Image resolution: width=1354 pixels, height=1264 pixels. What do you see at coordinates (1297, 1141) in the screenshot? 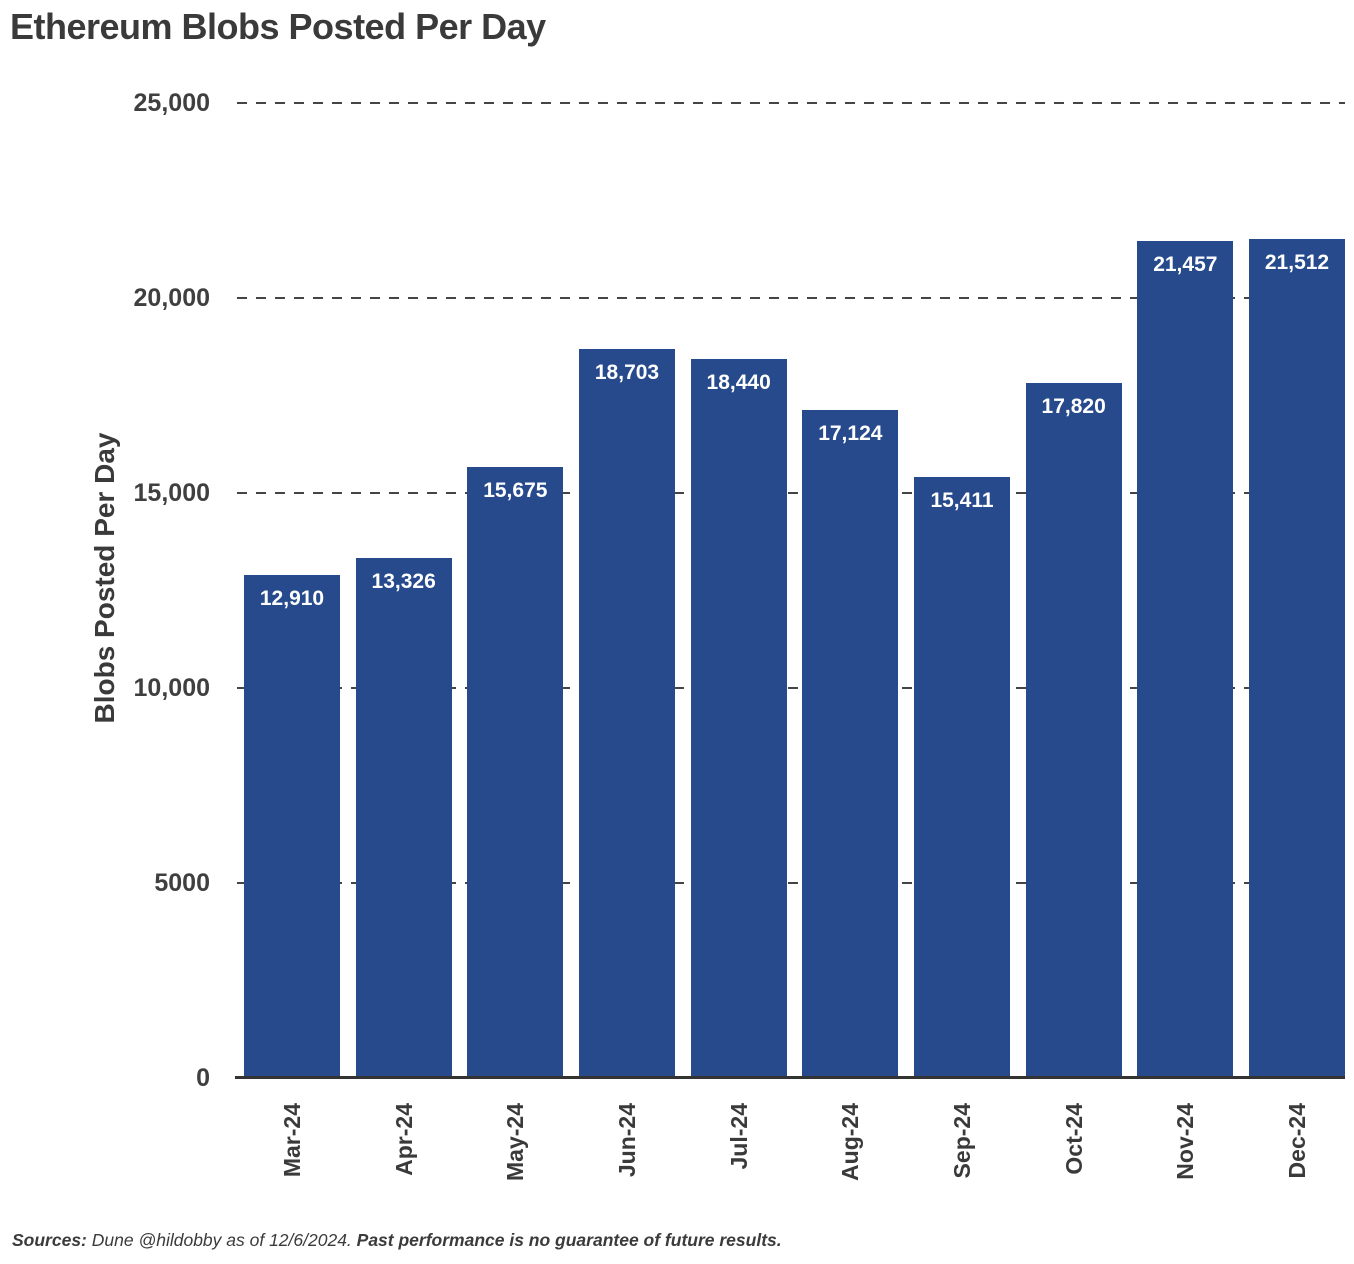
I see `x-tick-label: Dec-24` at bounding box center [1297, 1141].